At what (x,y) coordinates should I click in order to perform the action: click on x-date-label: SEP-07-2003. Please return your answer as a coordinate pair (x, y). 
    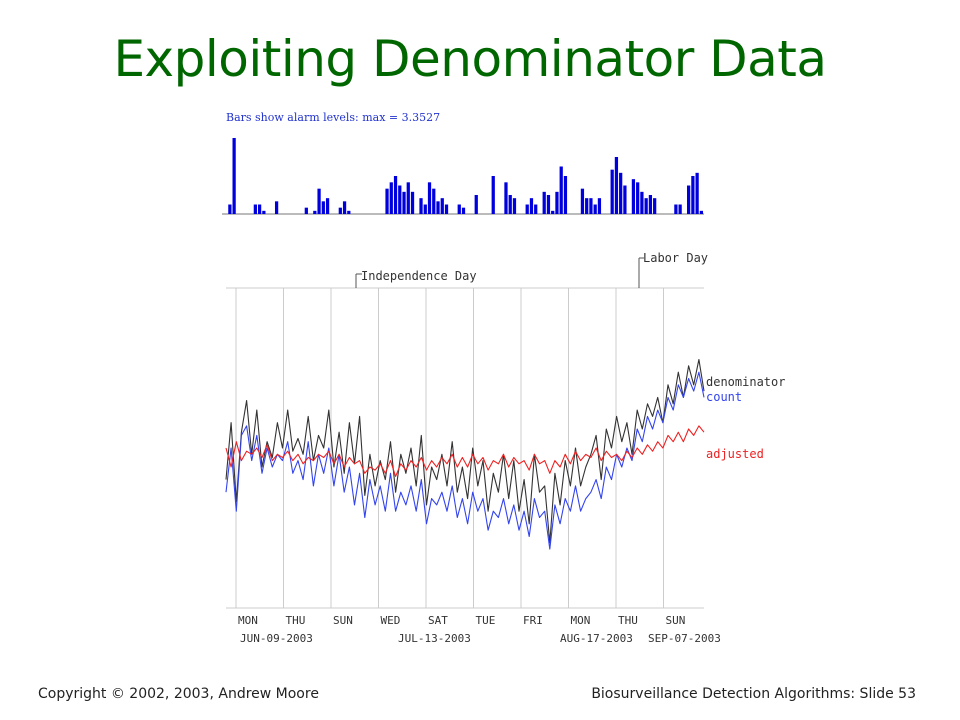
    Looking at the image, I should click on (684, 638).